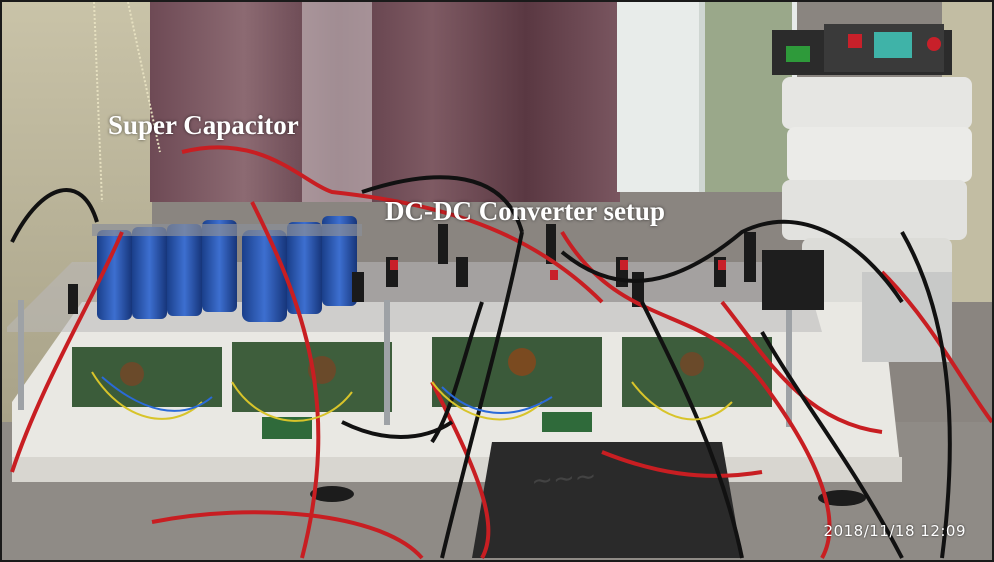 Image resolution: width=994 pixels, height=562 pixels. I want to click on banana-terminals, so click(412, 269).